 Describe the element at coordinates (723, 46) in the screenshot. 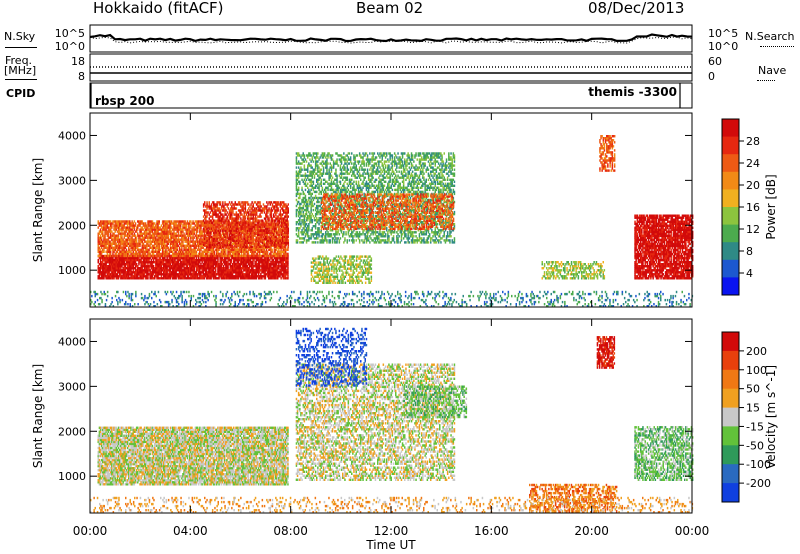

I see `nsearch-tick-bottom: 10^0` at that location.